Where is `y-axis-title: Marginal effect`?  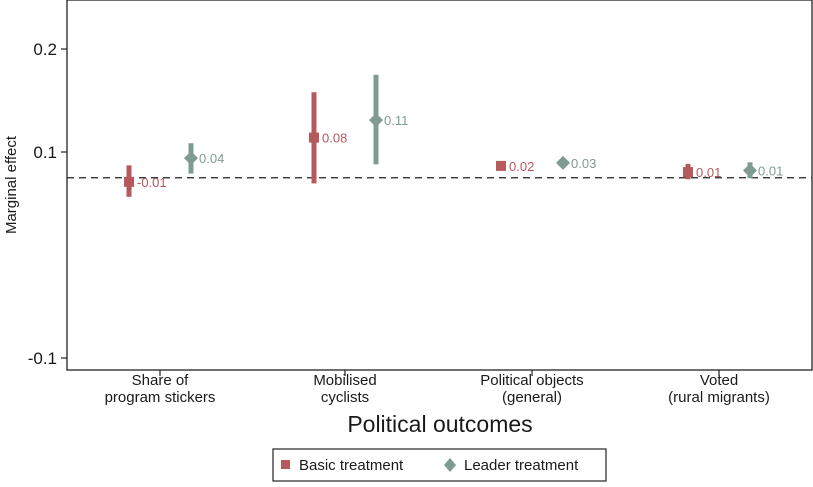 y-axis-title: Marginal effect is located at coordinates (11, 184).